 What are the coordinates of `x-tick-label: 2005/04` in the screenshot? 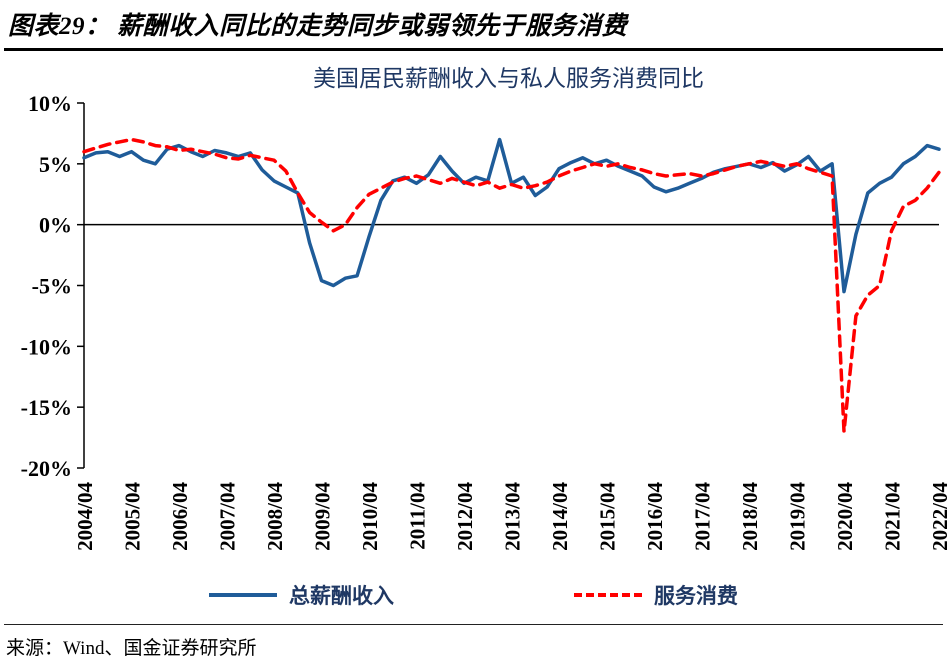 It's located at (133, 516).